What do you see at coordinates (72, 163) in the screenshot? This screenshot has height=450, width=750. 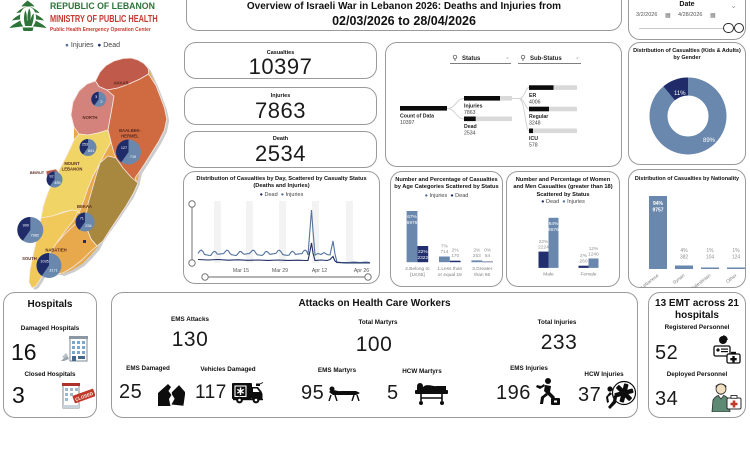 I see `svg-text: MOUNT` at bounding box center [72, 163].